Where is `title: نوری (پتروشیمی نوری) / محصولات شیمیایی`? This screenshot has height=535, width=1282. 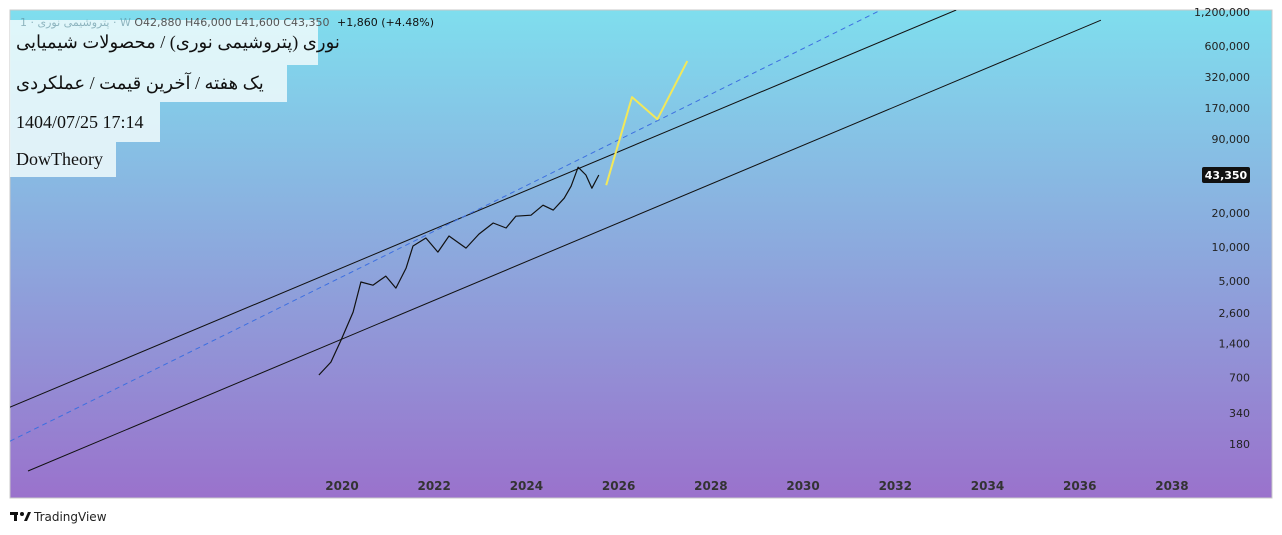
title: نوری (پتروشیمی نوری) / محصولات شیمیایی is located at coordinates (175, 42).